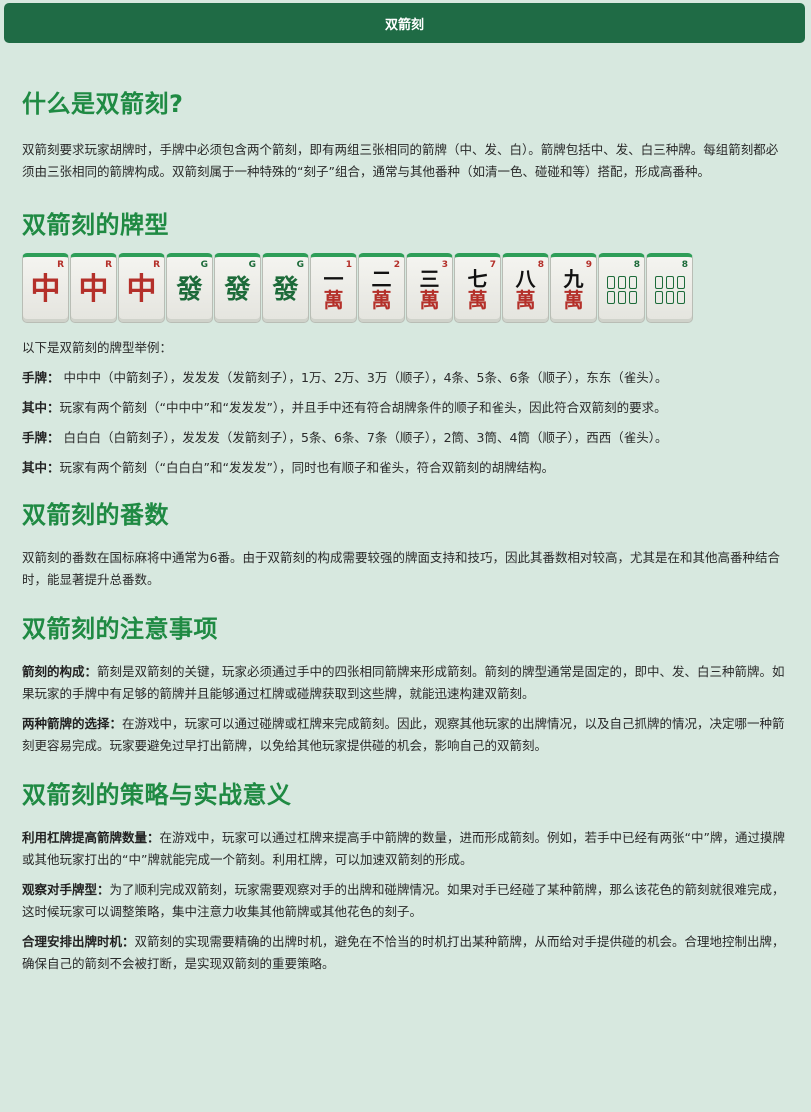  What do you see at coordinates (333, 278) in the screenshot?
I see `tile-number: 一` at bounding box center [333, 278].